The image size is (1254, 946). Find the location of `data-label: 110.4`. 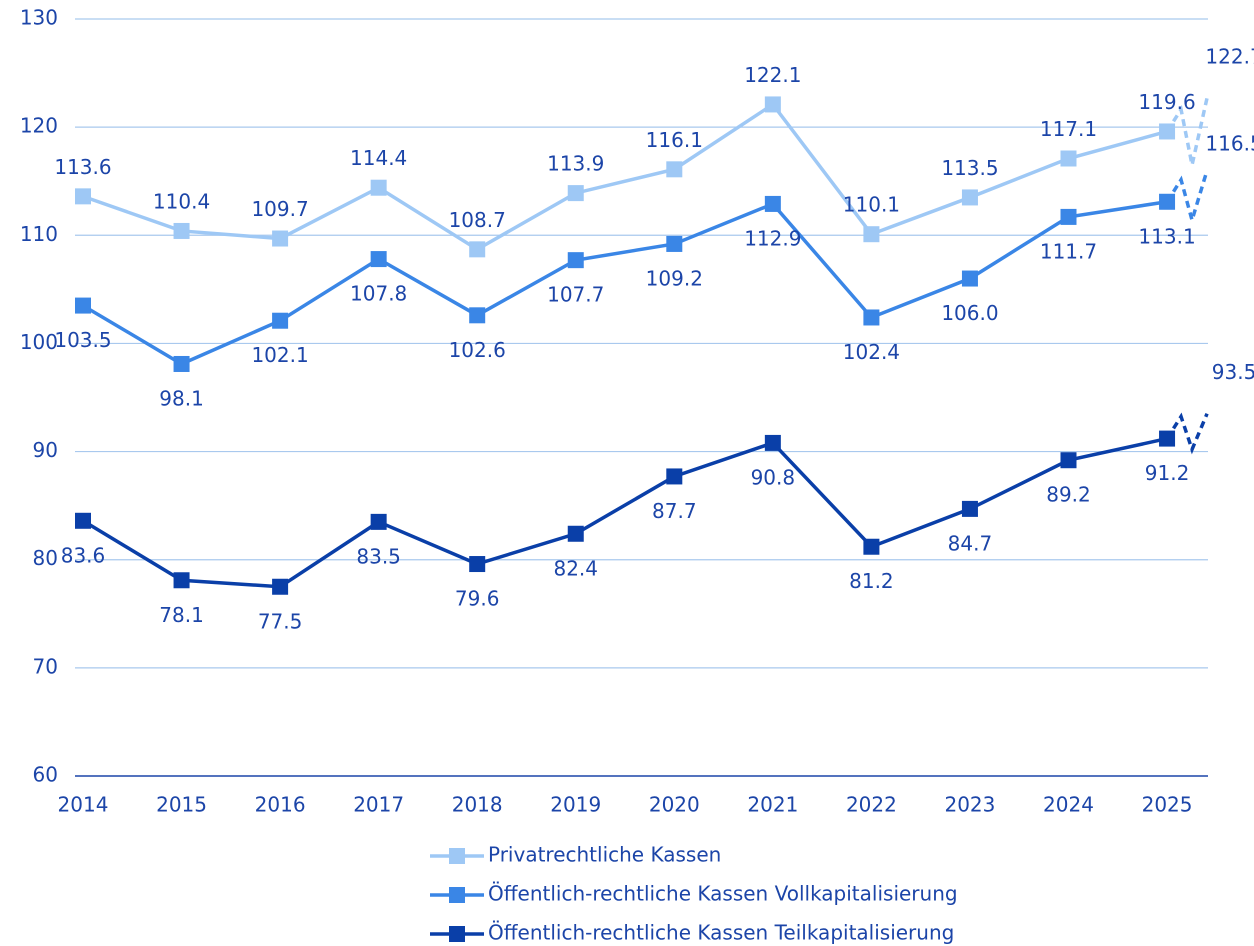

data-label: 110.4 is located at coordinates (181, 201).